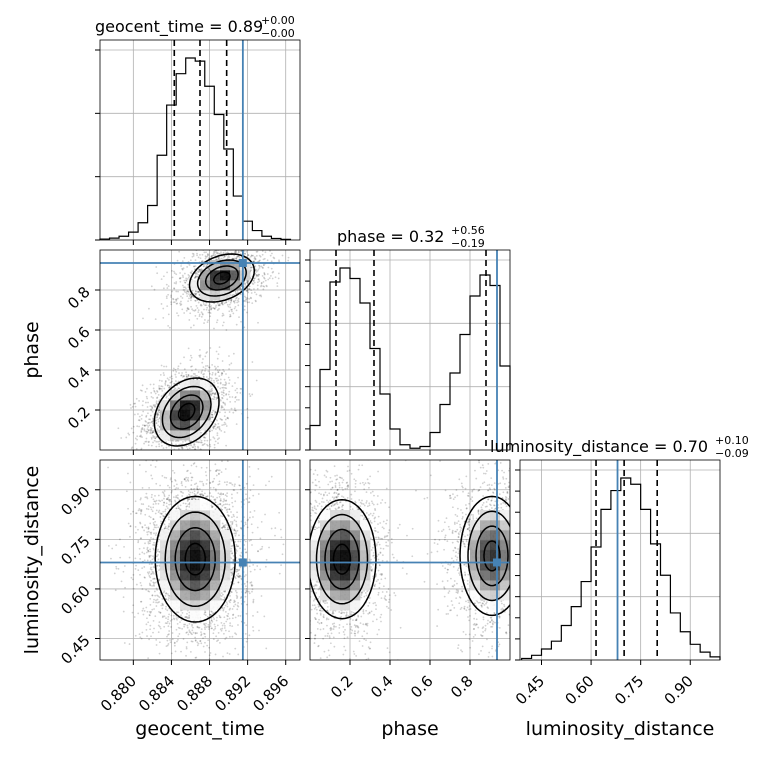 The height and width of the screenshot is (760, 760). Describe the element at coordinates (278, 33) in the screenshot. I see `title-geocent-time-minus: −0.00` at that location.